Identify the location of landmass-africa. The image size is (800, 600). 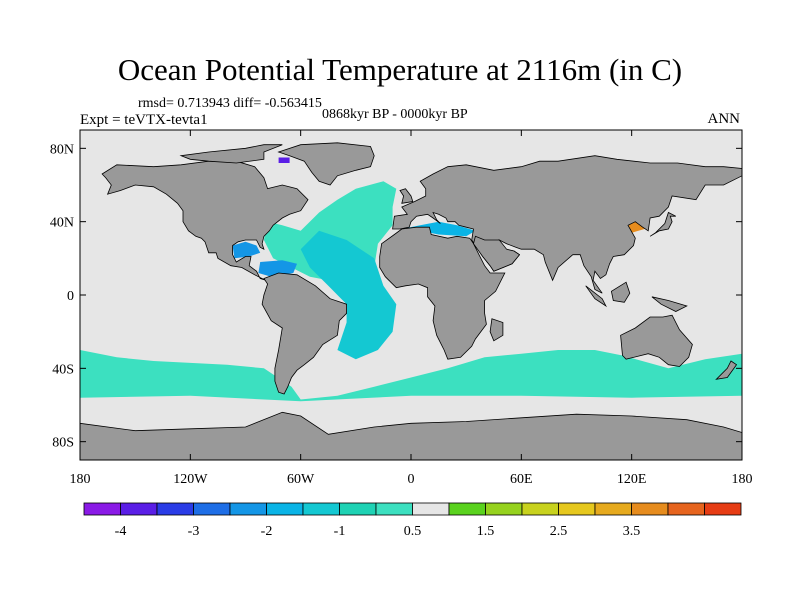
(442, 293).